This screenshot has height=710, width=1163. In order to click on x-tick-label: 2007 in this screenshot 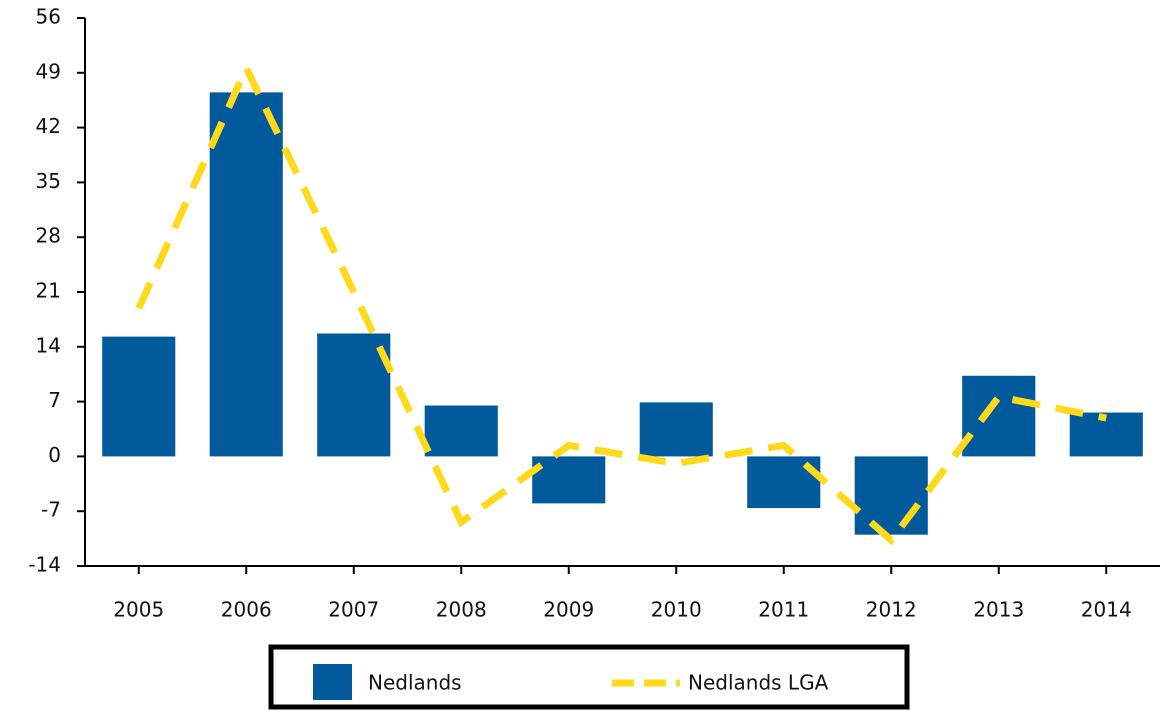, I will do `click(353, 610)`.